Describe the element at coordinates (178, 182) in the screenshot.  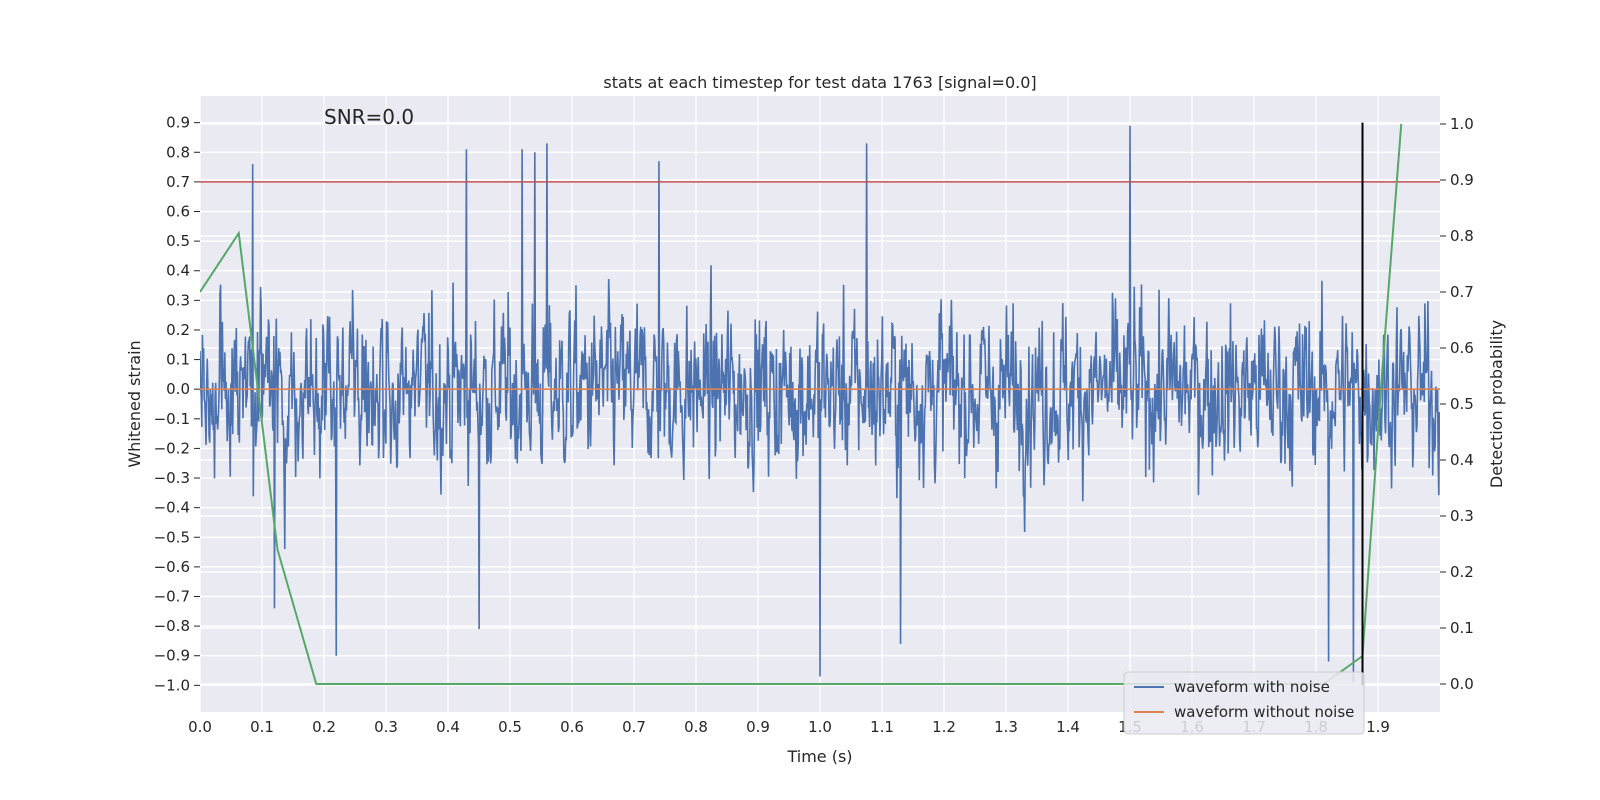
I see `y-tick-label: 0.7` at that location.